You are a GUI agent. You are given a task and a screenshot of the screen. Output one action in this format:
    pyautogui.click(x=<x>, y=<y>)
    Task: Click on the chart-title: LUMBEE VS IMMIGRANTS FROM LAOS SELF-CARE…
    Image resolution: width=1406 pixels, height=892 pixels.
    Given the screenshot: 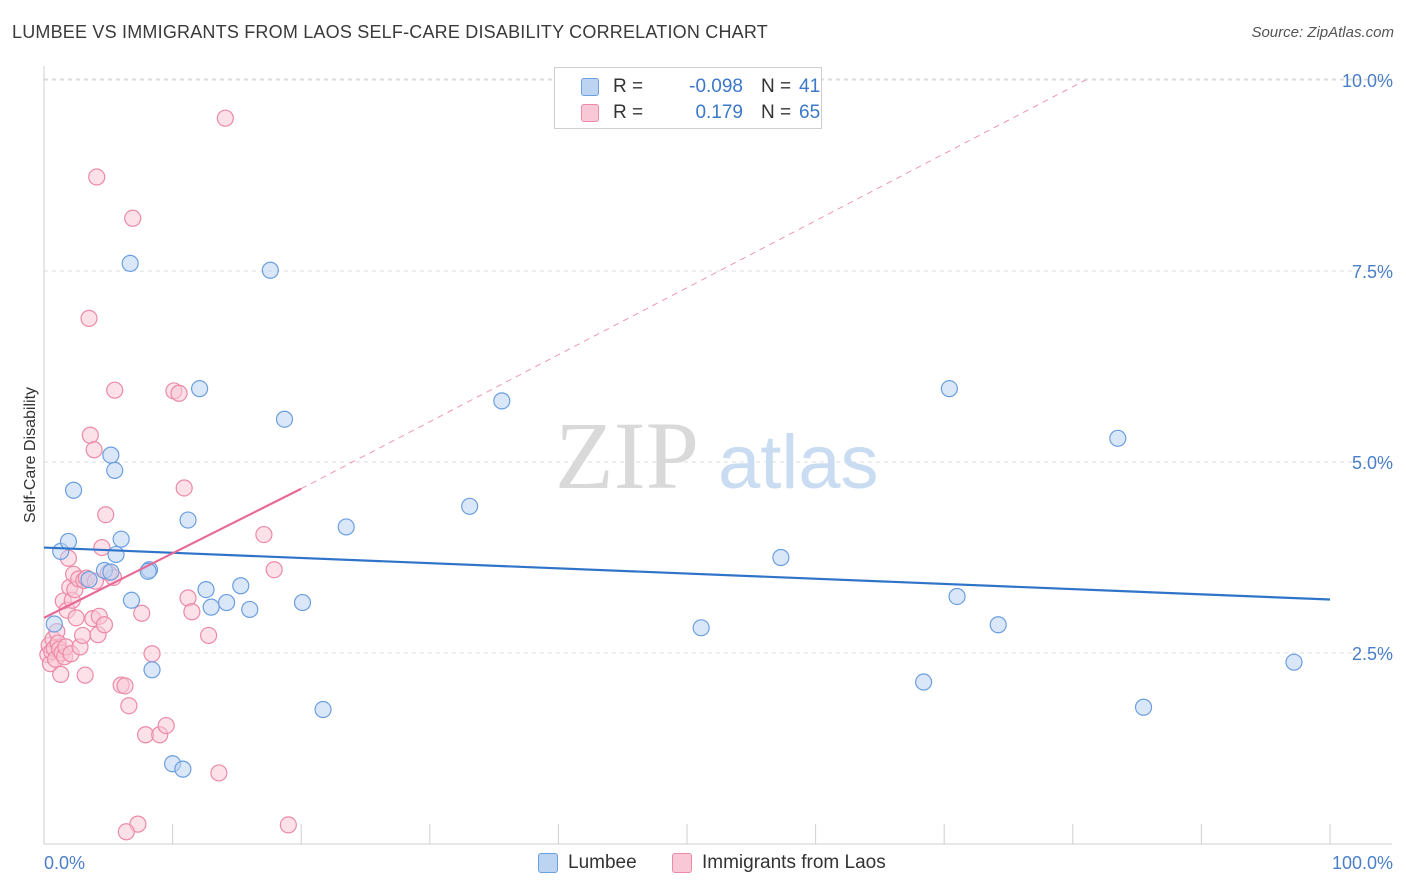 What is the action you would take?
    pyautogui.click(x=390, y=32)
    